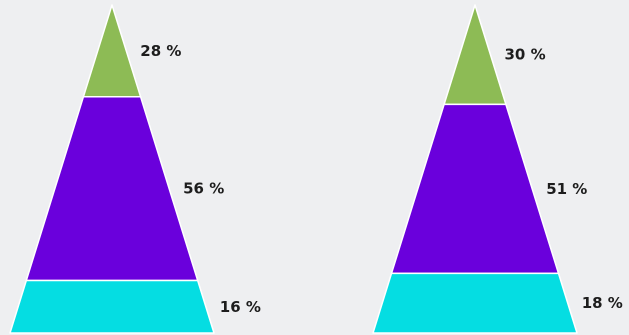 The image size is (629, 335). Describe the element at coordinates (602, 303) in the screenshot. I see `pyramid-2-label-bottom: 18 %` at that location.